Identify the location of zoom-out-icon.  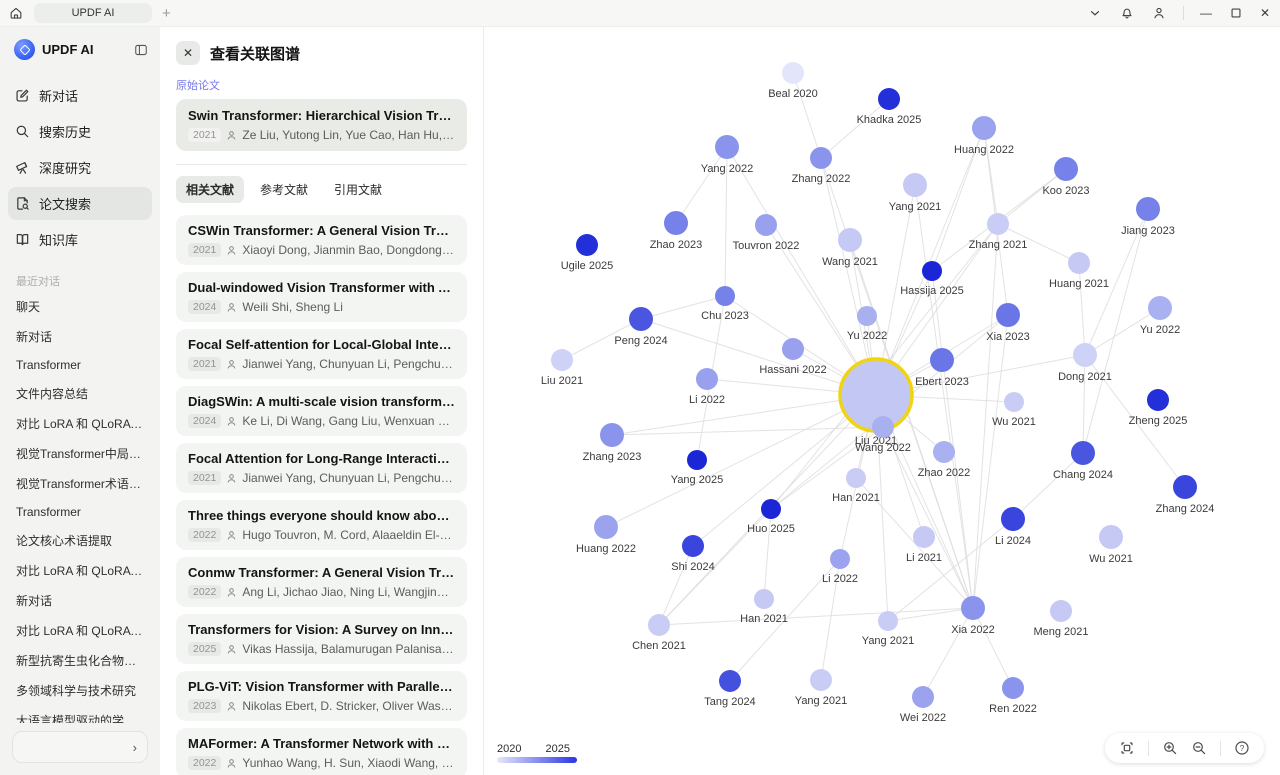
(1199, 748).